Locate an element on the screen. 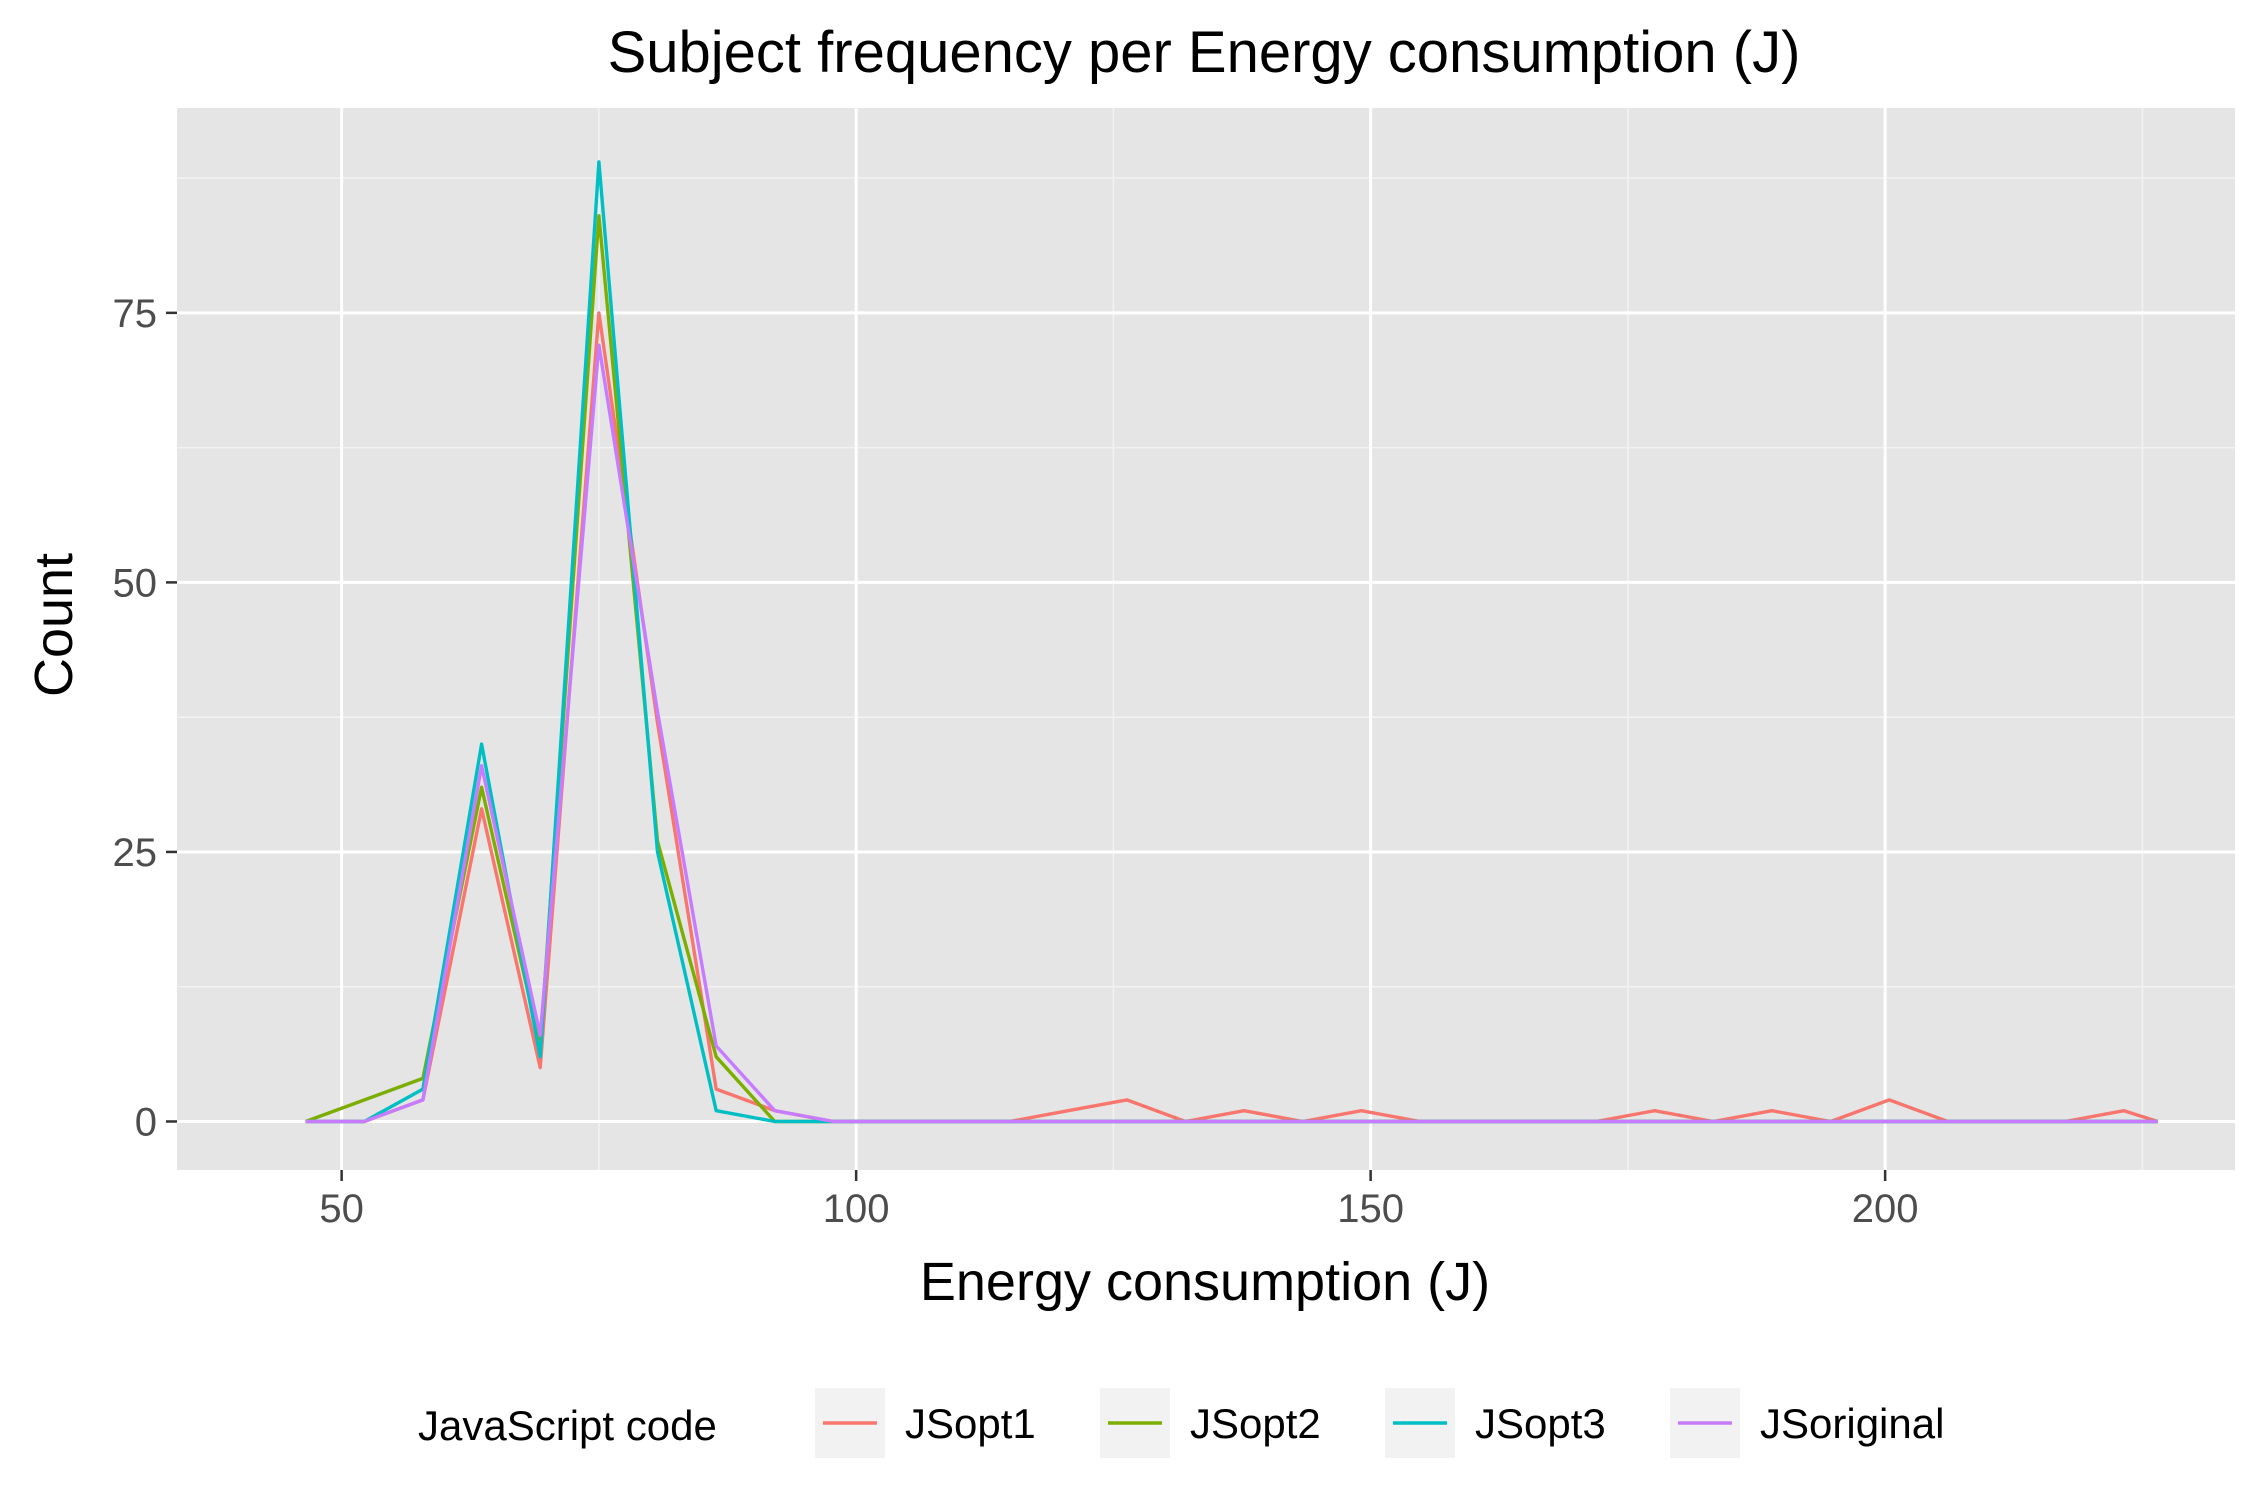 The height and width of the screenshot is (1500, 2250). x-axis-title: Energy consumption (J) is located at coordinates (1205, 1282).